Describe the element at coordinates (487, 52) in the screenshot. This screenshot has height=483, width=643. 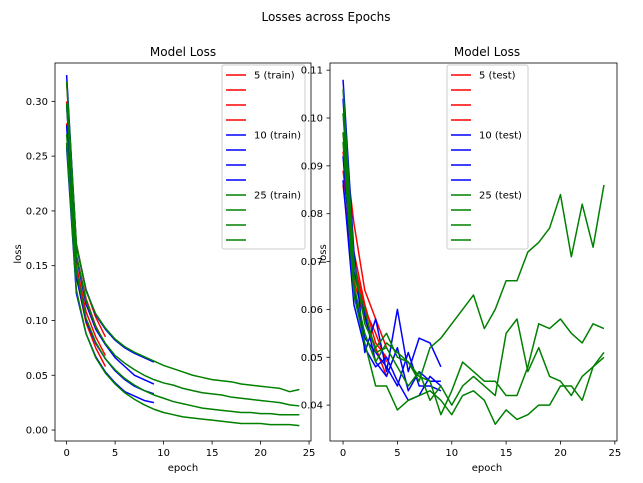
I see `right-chart-title: Model Loss` at that location.